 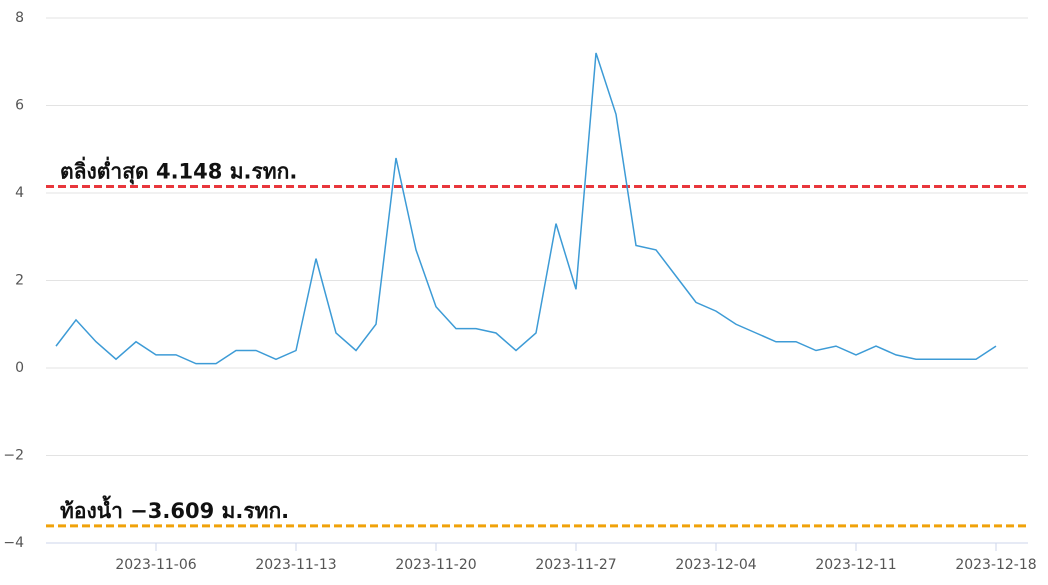 I want to click on x-tick-label: 2023-12-04, so click(x=715, y=565).